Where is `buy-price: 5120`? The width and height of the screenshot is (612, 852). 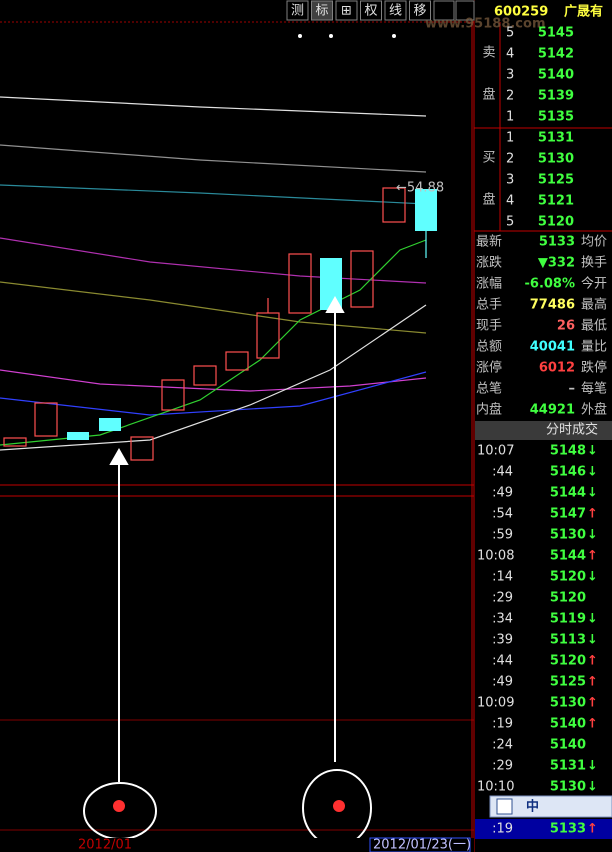 buy-price: 5120 is located at coordinates (556, 222).